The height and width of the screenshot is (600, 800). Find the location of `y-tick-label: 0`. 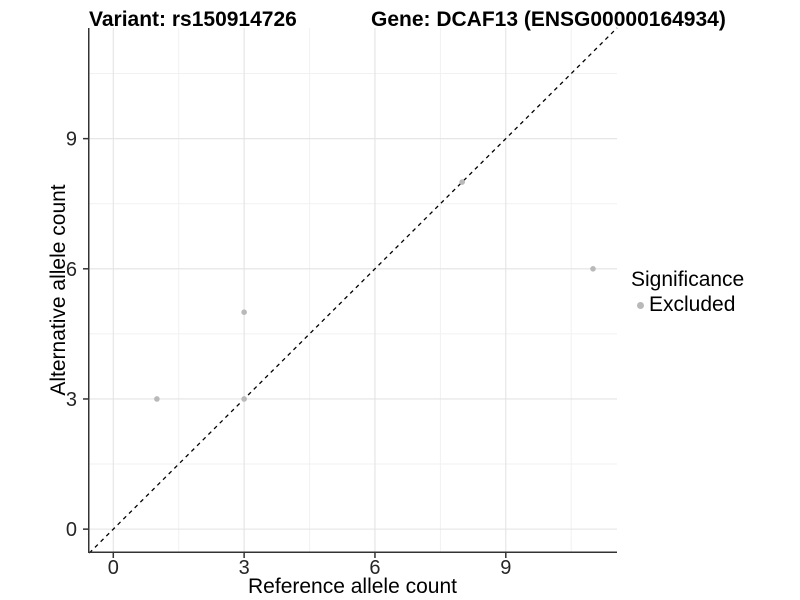

y-tick-label: 0 is located at coordinates (71, 530).